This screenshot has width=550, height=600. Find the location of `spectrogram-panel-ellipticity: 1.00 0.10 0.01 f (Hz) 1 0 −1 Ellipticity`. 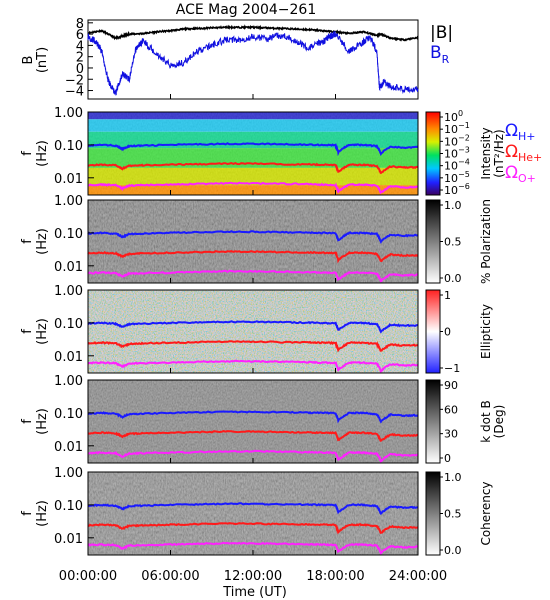

spectrogram-panel-ellipticity: 1.00 0.10 0.01 f (Hz) 1 0 −1 Ellipticity is located at coordinates (256, 329).